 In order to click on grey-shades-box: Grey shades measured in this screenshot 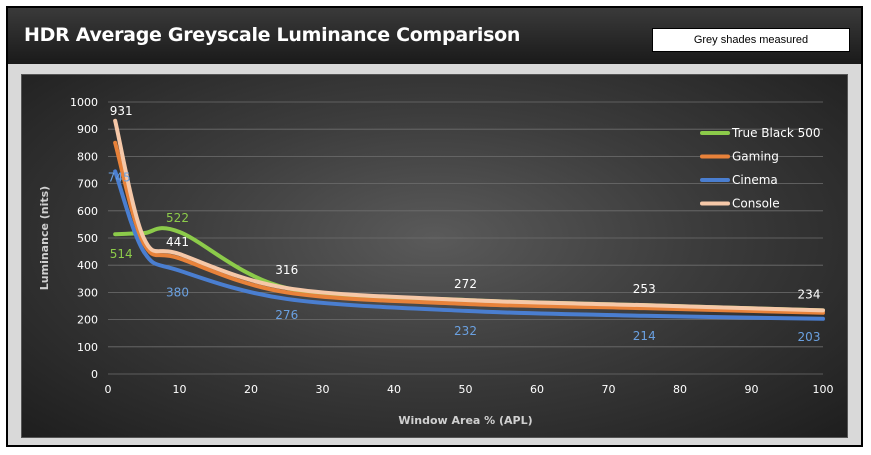, I will do `click(751, 40)`.